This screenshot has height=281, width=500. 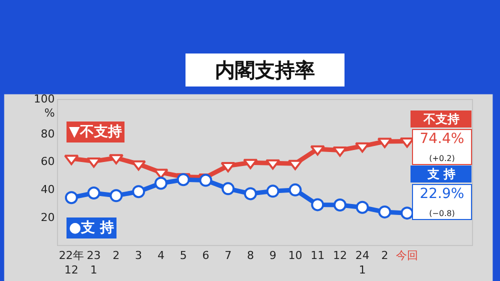 What do you see at coordinates (71, 262) in the screenshot?
I see `x-tick-label: 22年 12` at bounding box center [71, 262].